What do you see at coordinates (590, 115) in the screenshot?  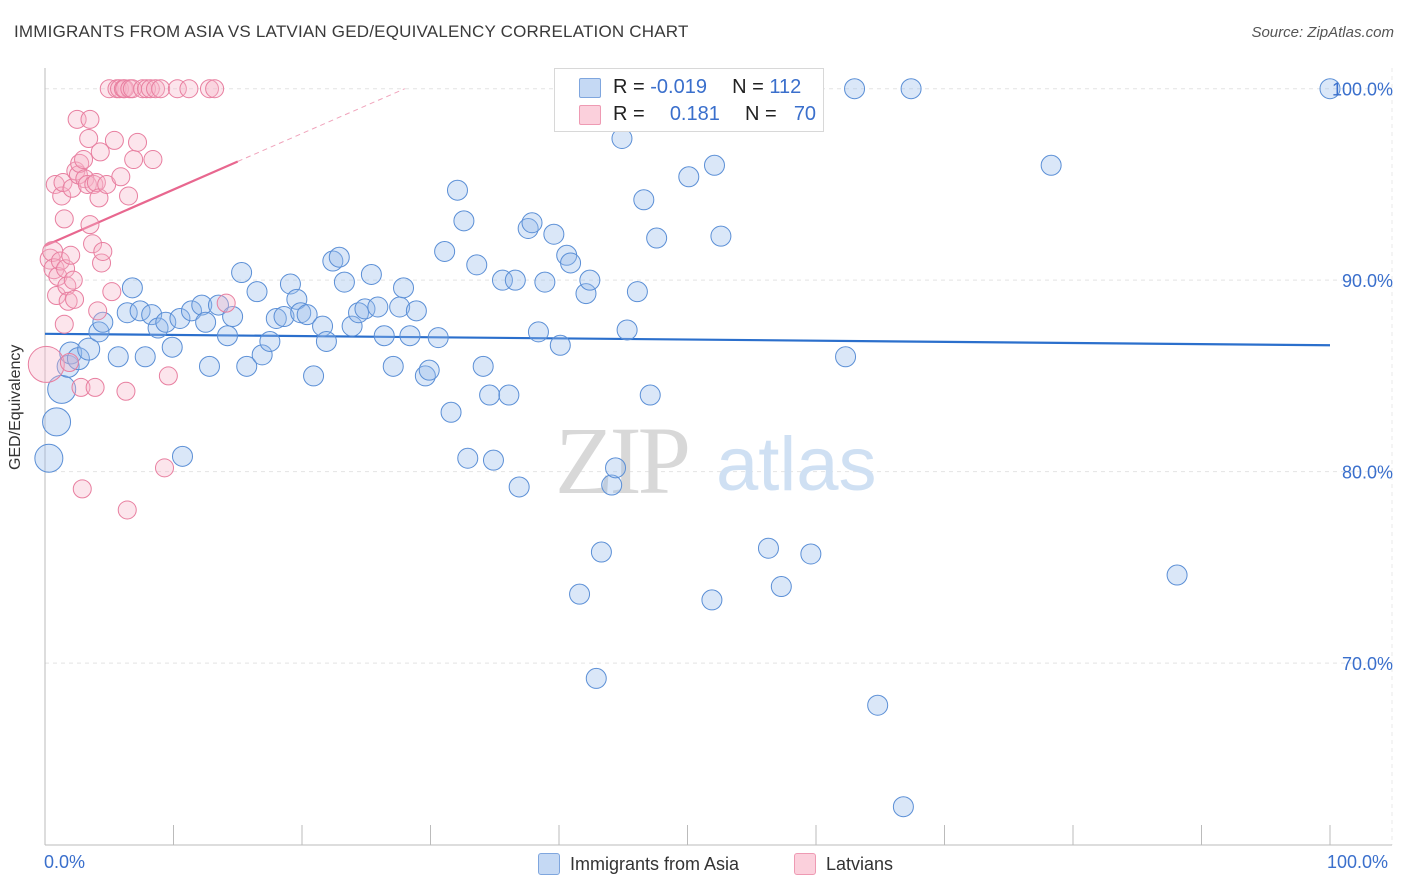 I see `stats-swatch-latvians` at bounding box center [590, 115].